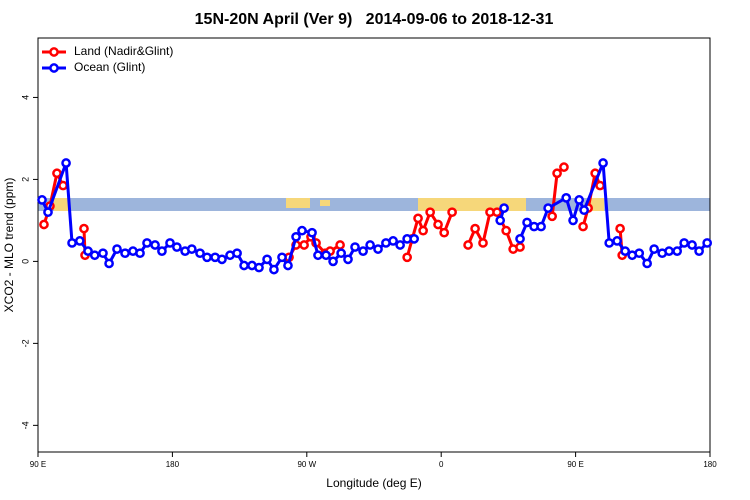 The image size is (750, 500). I want to click on series-line, so click(333, 212).